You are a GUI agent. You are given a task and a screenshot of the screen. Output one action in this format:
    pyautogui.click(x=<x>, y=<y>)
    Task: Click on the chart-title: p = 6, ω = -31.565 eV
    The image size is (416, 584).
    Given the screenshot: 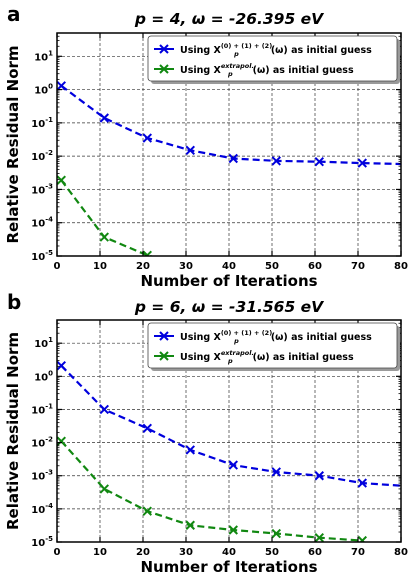 What is the action you would take?
    pyautogui.click(x=229, y=307)
    